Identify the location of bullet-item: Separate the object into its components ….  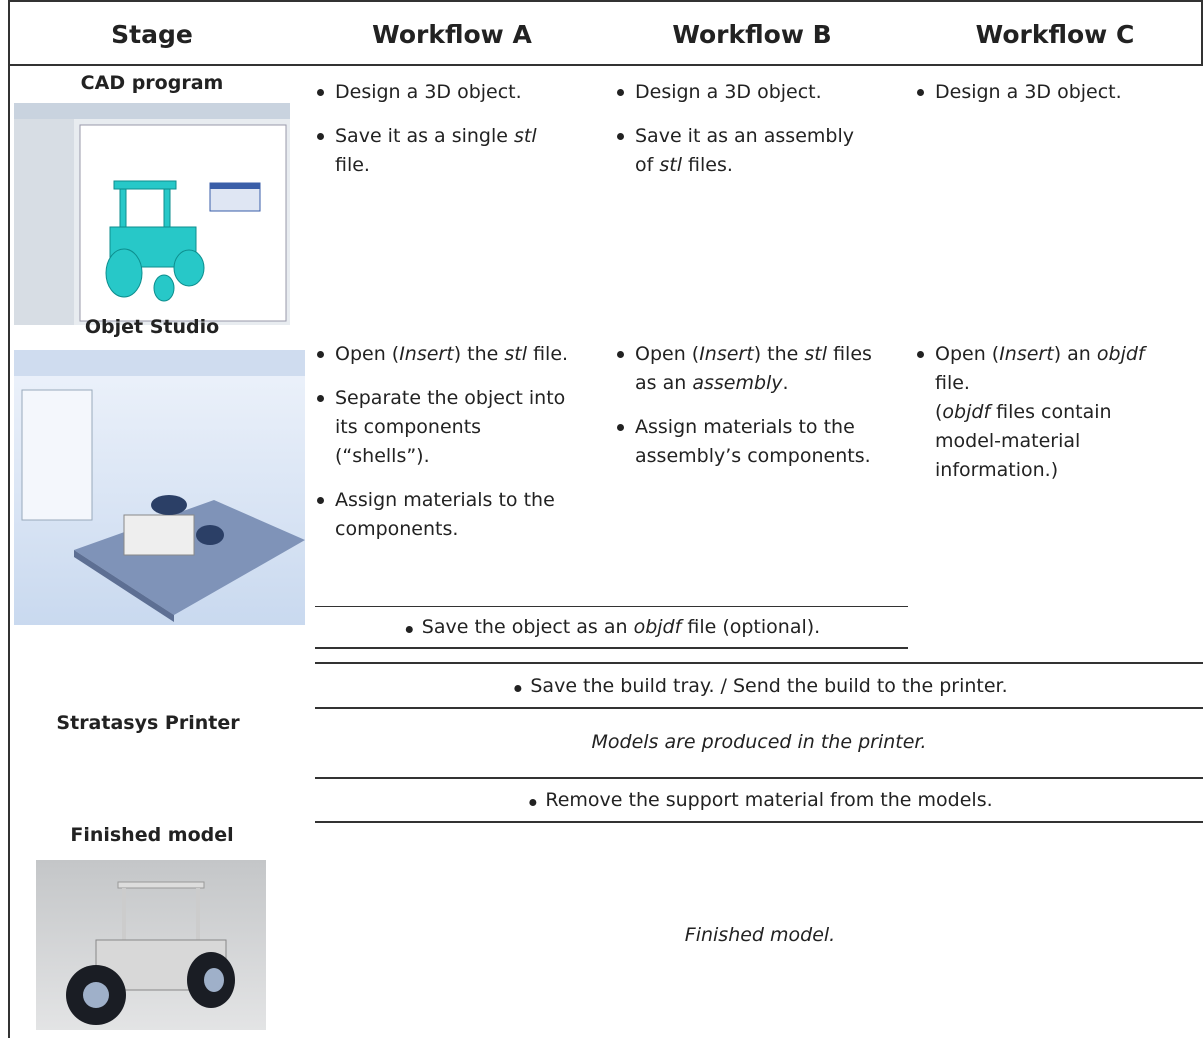
(444, 427).